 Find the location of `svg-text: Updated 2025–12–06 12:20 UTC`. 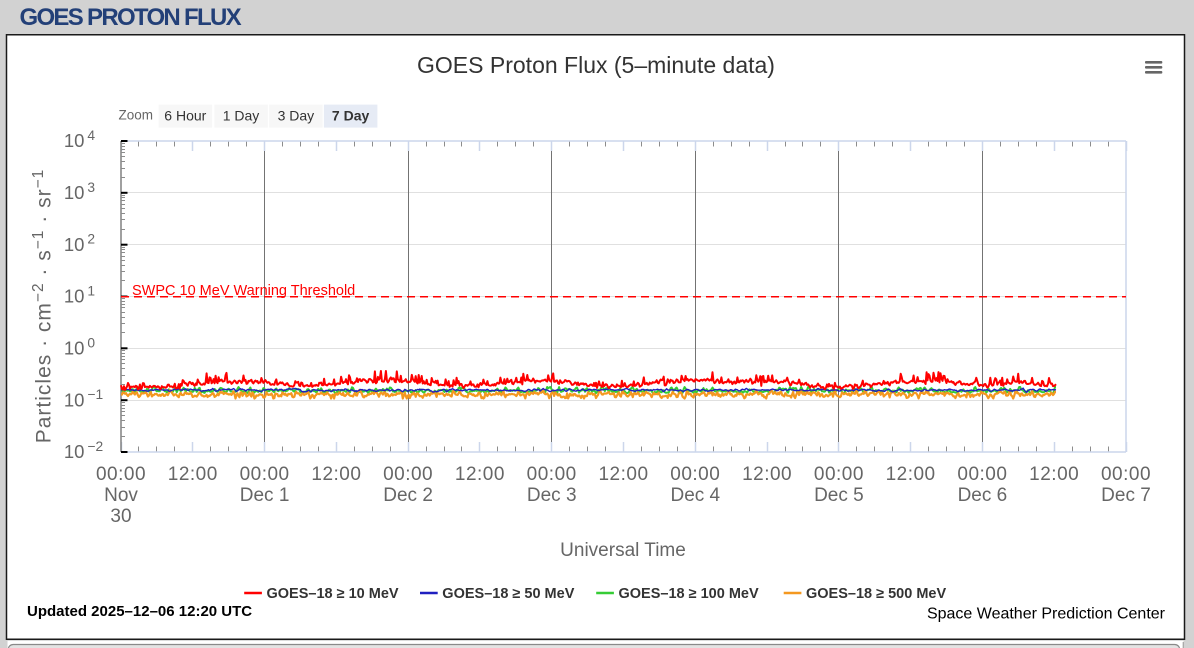

svg-text: Updated 2025–12–06 12:20 UTC is located at coordinates (139, 611).